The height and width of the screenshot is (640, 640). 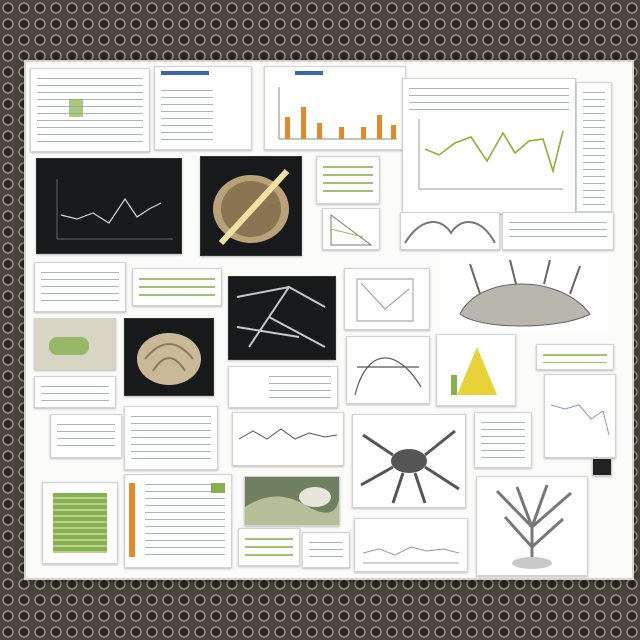 What do you see at coordinates (309, 73) in the screenshot?
I see `chart-heading-bar` at bounding box center [309, 73].